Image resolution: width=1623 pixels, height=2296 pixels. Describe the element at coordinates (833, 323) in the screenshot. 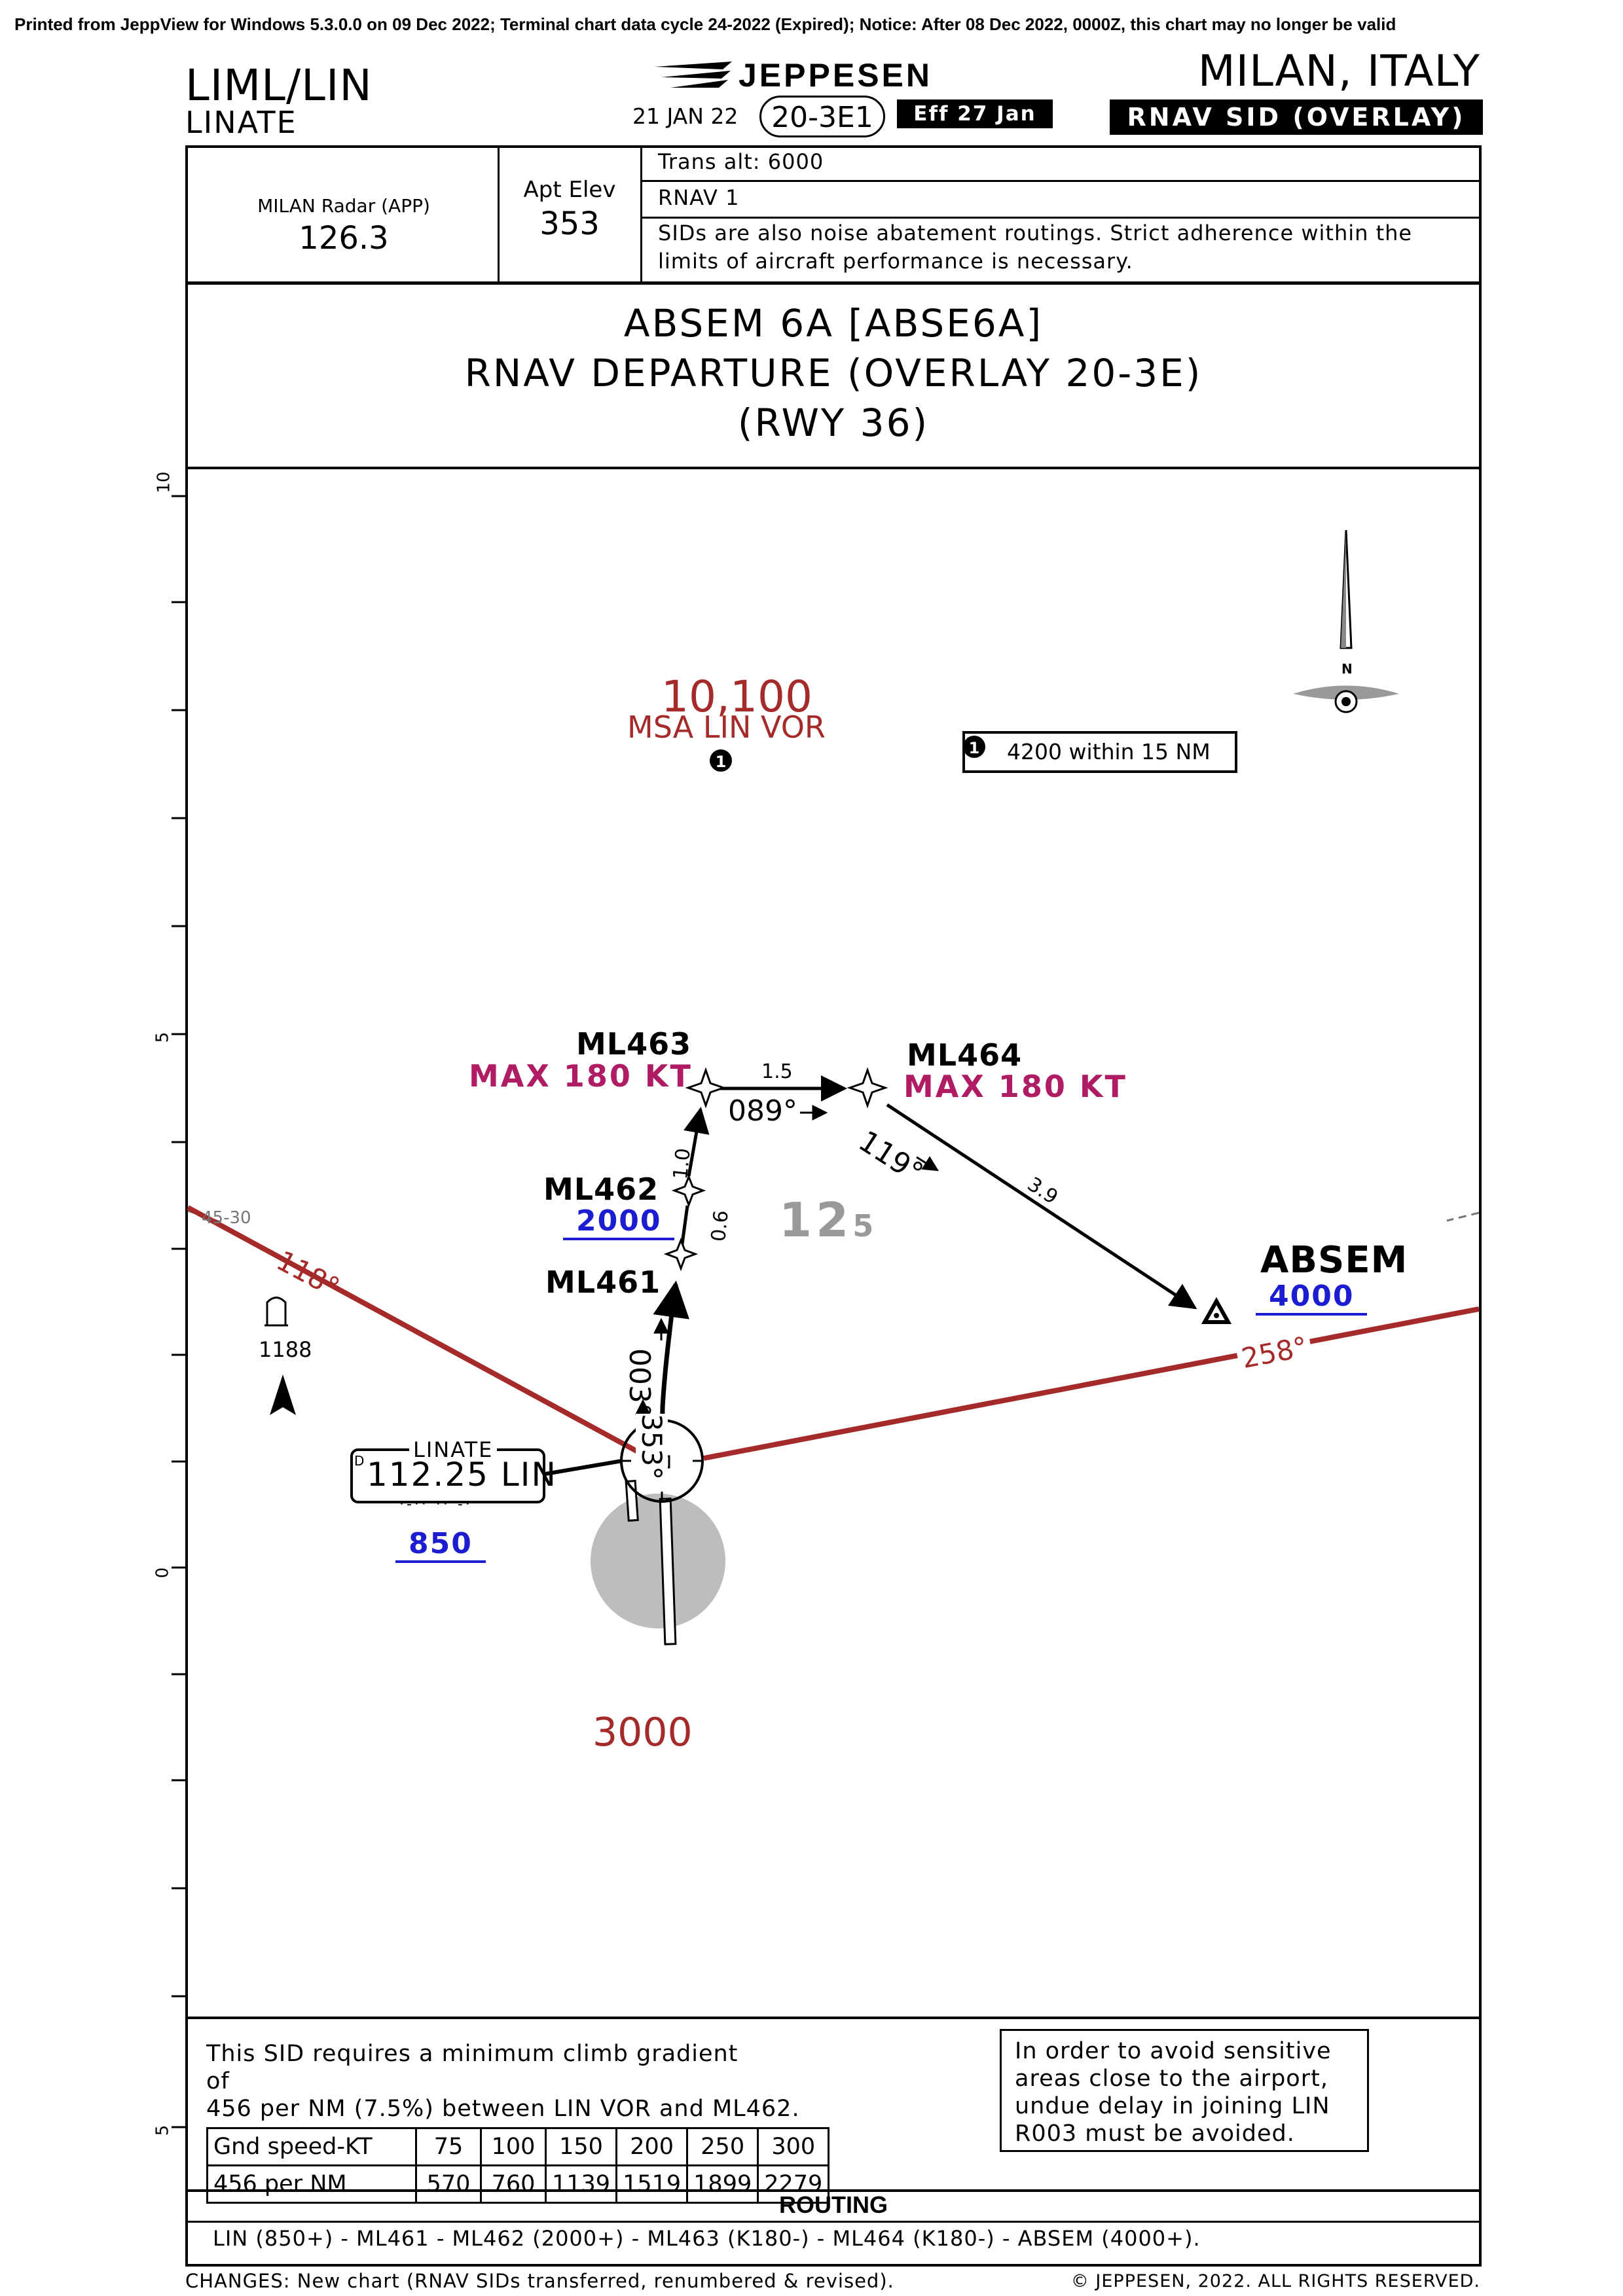

I see `title-line-1: ABSEM 6A [ABSE6A]` at that location.